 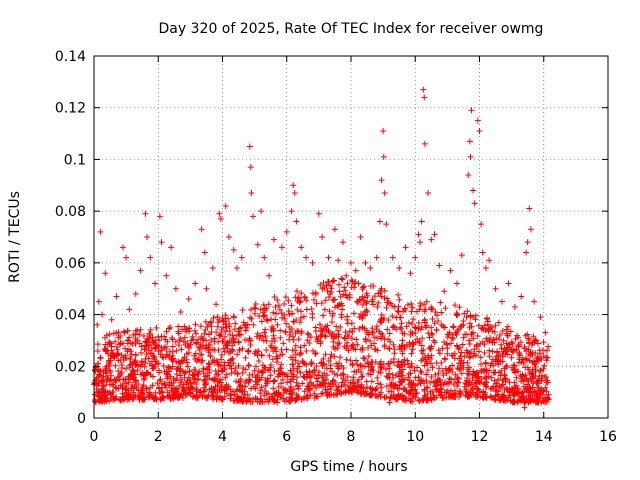 What do you see at coordinates (70, 264) in the screenshot?
I see `y-tick-label: 0.06` at bounding box center [70, 264].